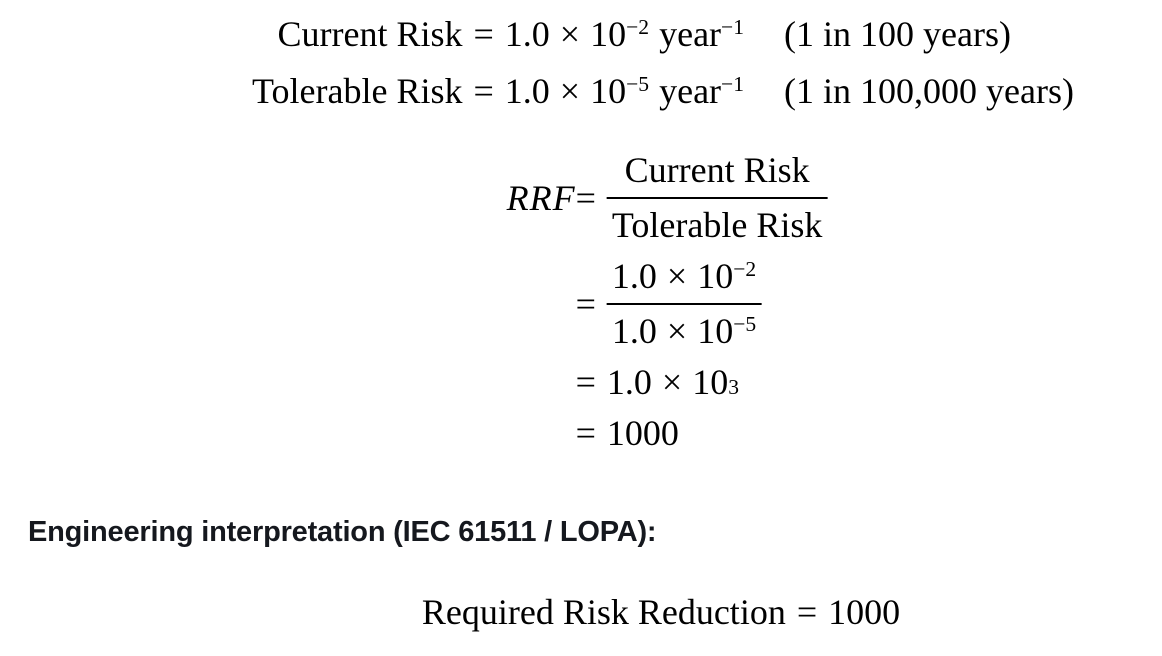 This screenshot has width=1162, height=656. What do you see at coordinates (603, 612) in the screenshot?
I see `conclusion-label: Required Risk Reduction` at bounding box center [603, 612].